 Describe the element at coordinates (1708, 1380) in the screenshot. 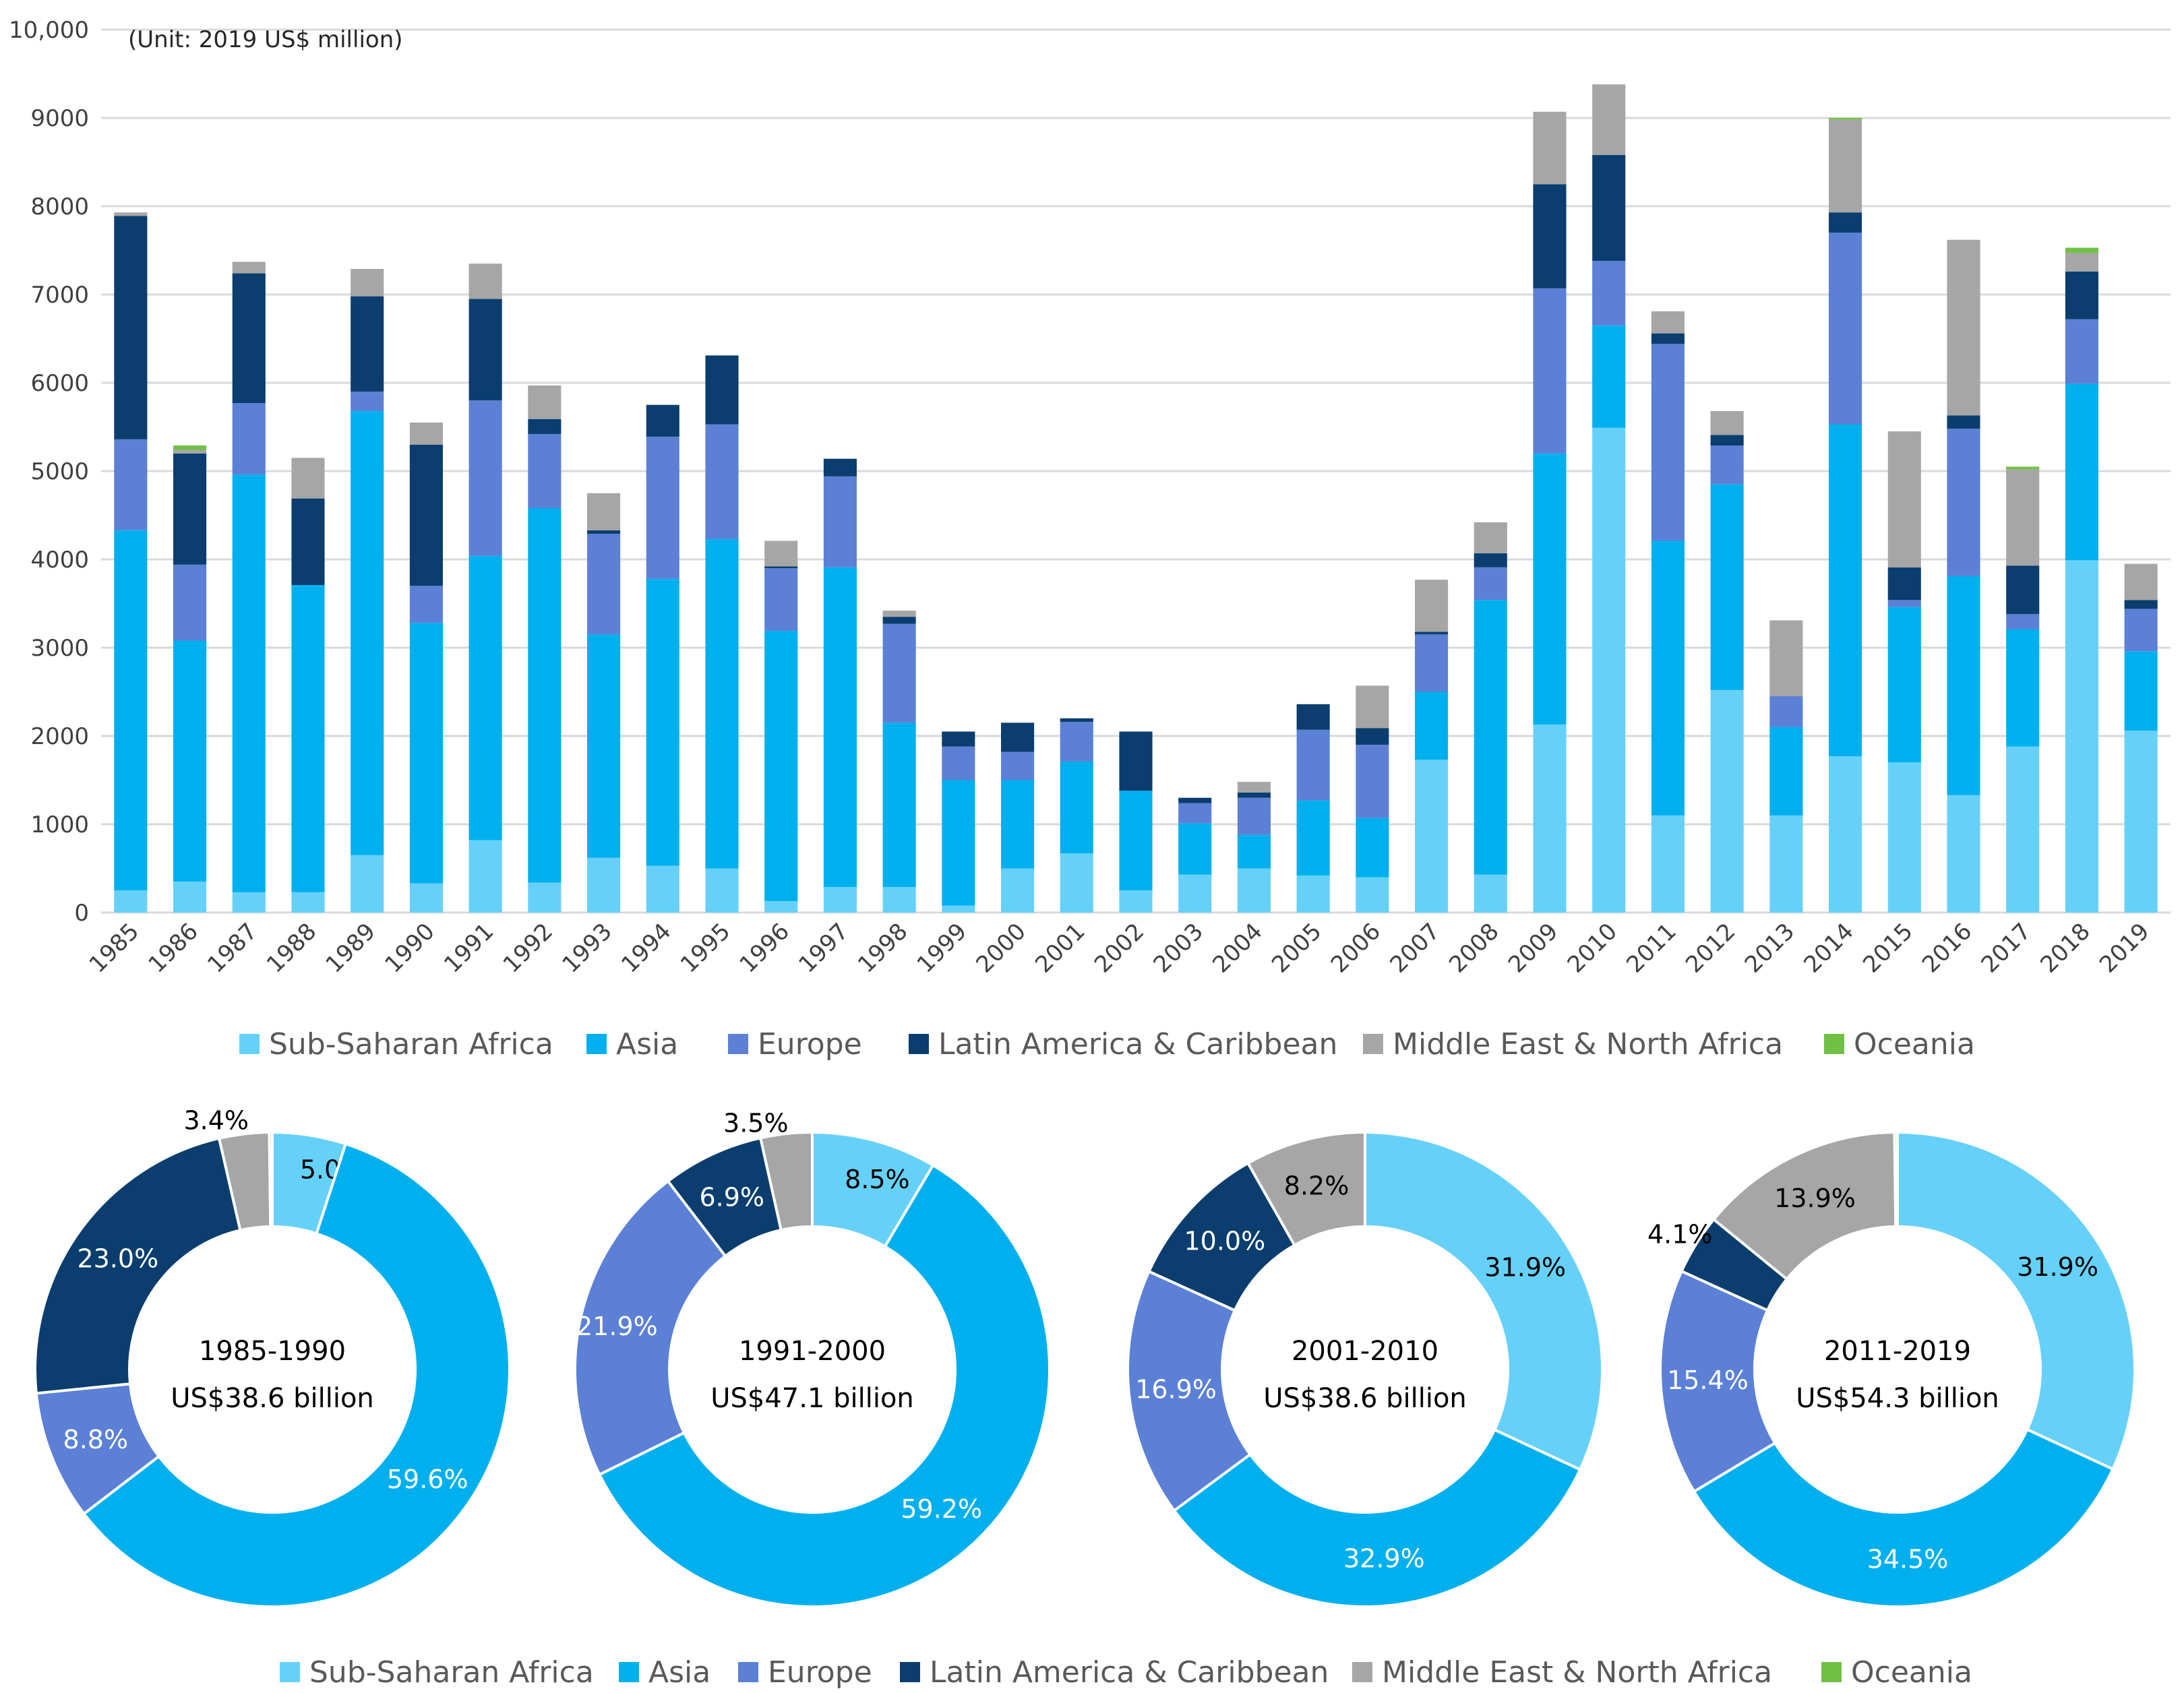

I see `slice-label-europe: 15.4%` at that location.